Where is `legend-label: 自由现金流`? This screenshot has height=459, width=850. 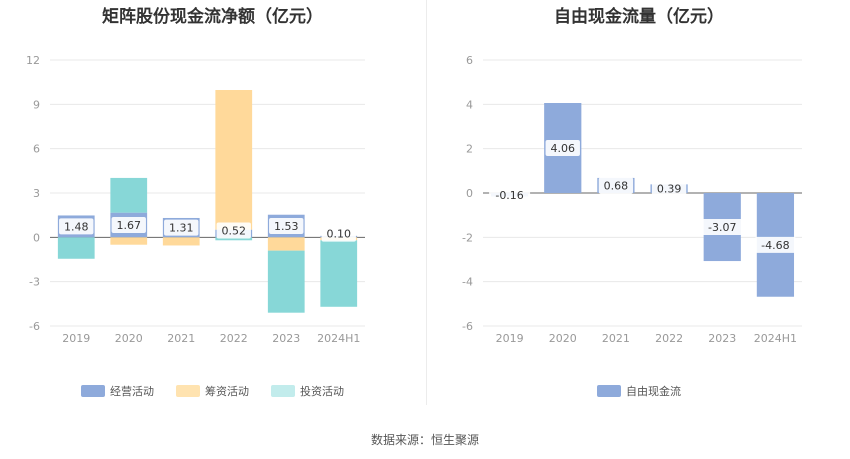
legend-label: 自由现金流 is located at coordinates (653, 391).